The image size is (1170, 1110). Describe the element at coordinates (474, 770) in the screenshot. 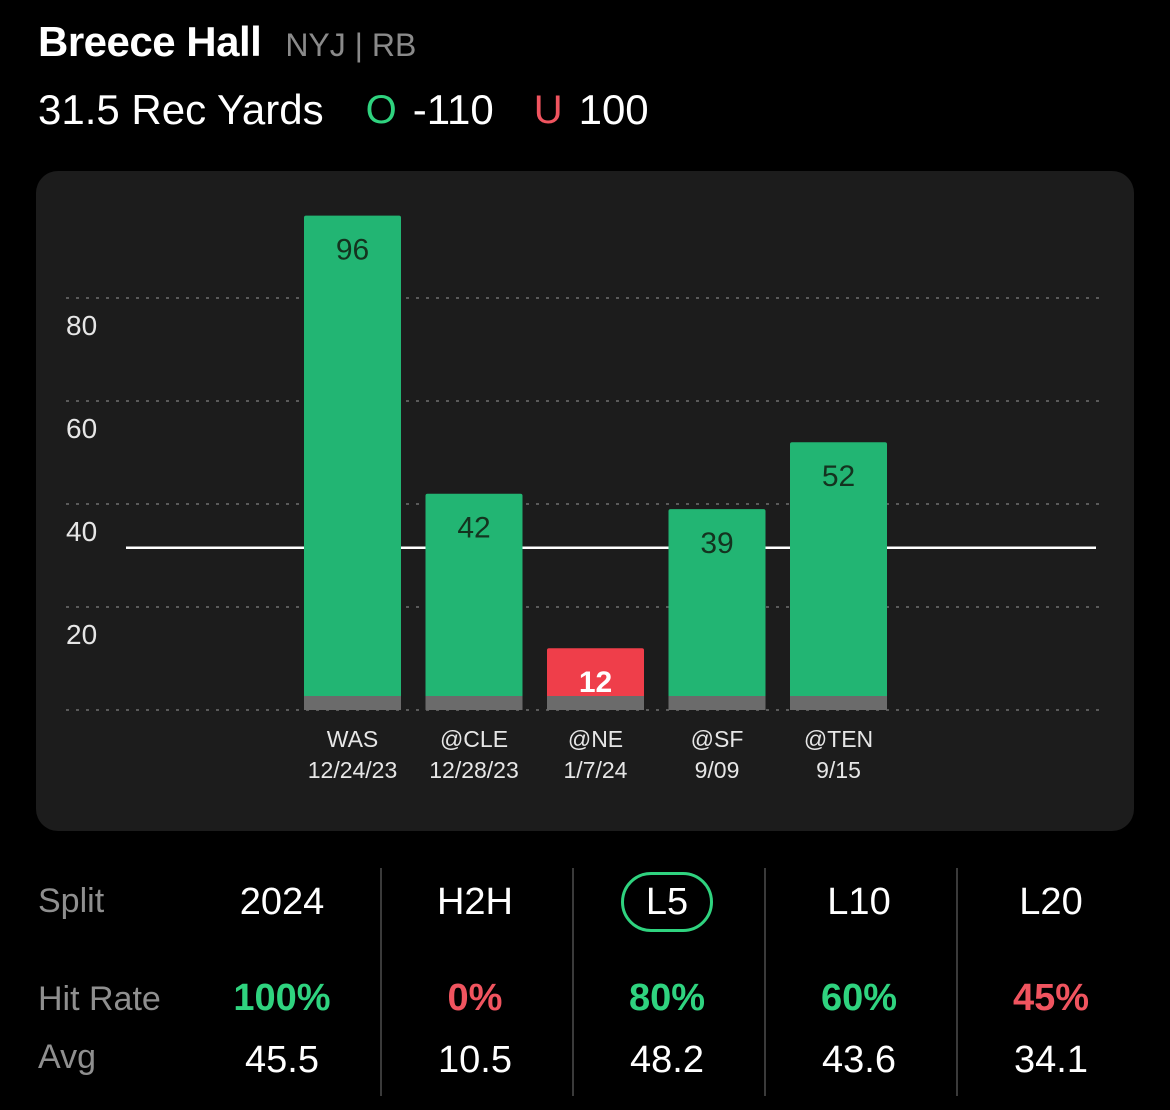

I see `x-date-label: 12/28/23` at that location.